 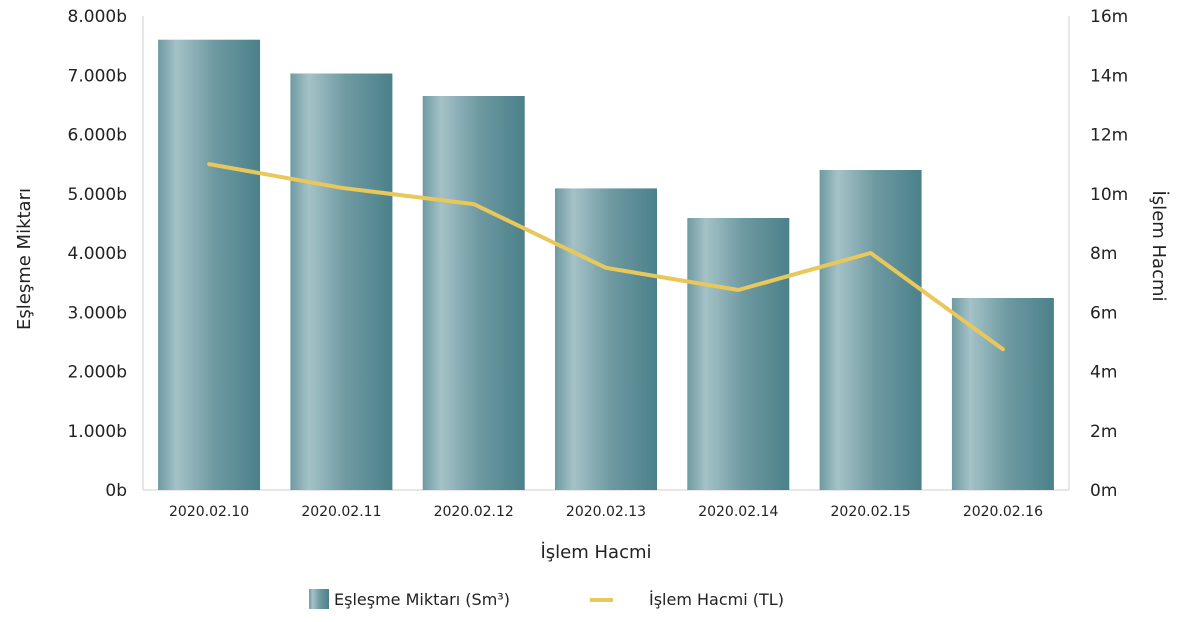 What do you see at coordinates (97, 373) in the screenshot?
I see `y-tick-label: 2.000b` at bounding box center [97, 373].